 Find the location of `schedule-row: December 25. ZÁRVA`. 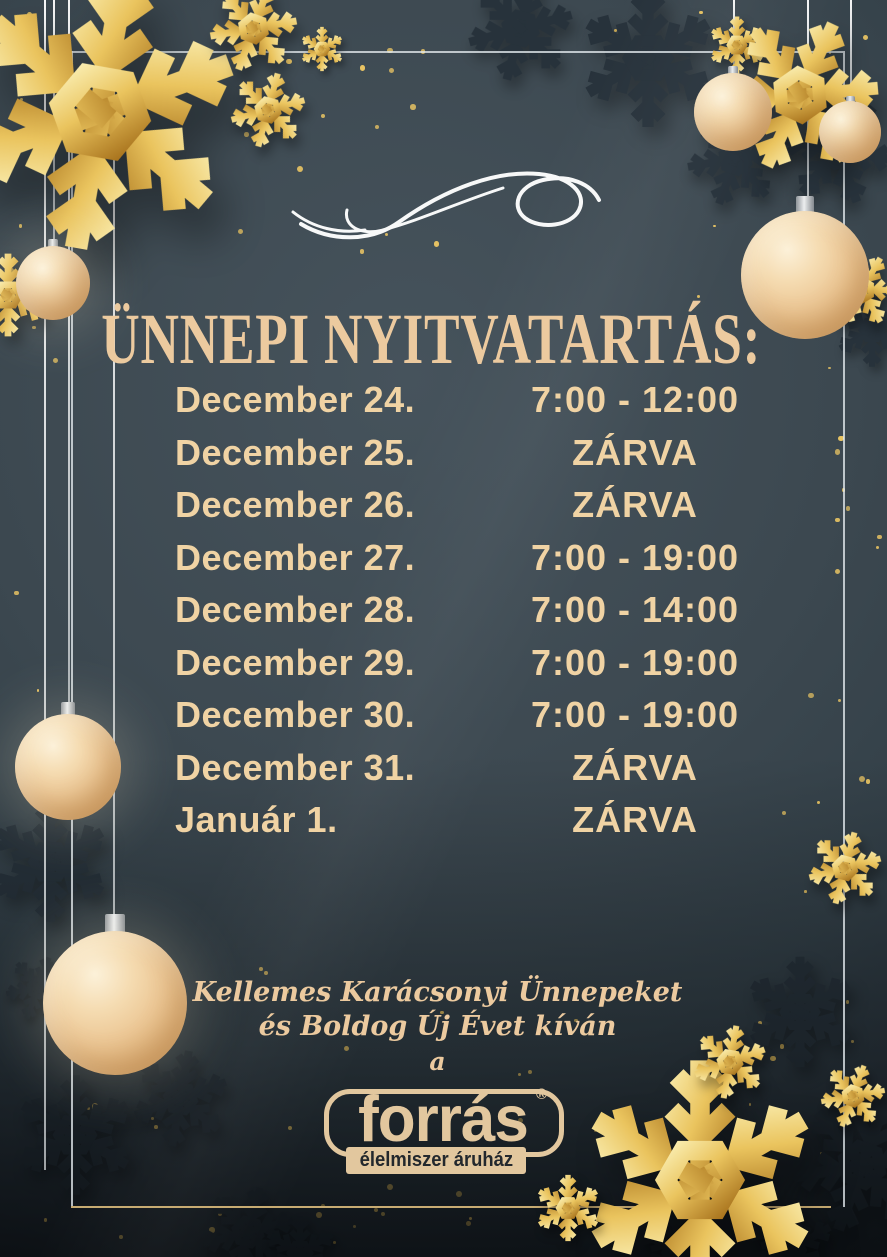

schedule-row: December 25. ZÁRVA is located at coordinates (462, 453).